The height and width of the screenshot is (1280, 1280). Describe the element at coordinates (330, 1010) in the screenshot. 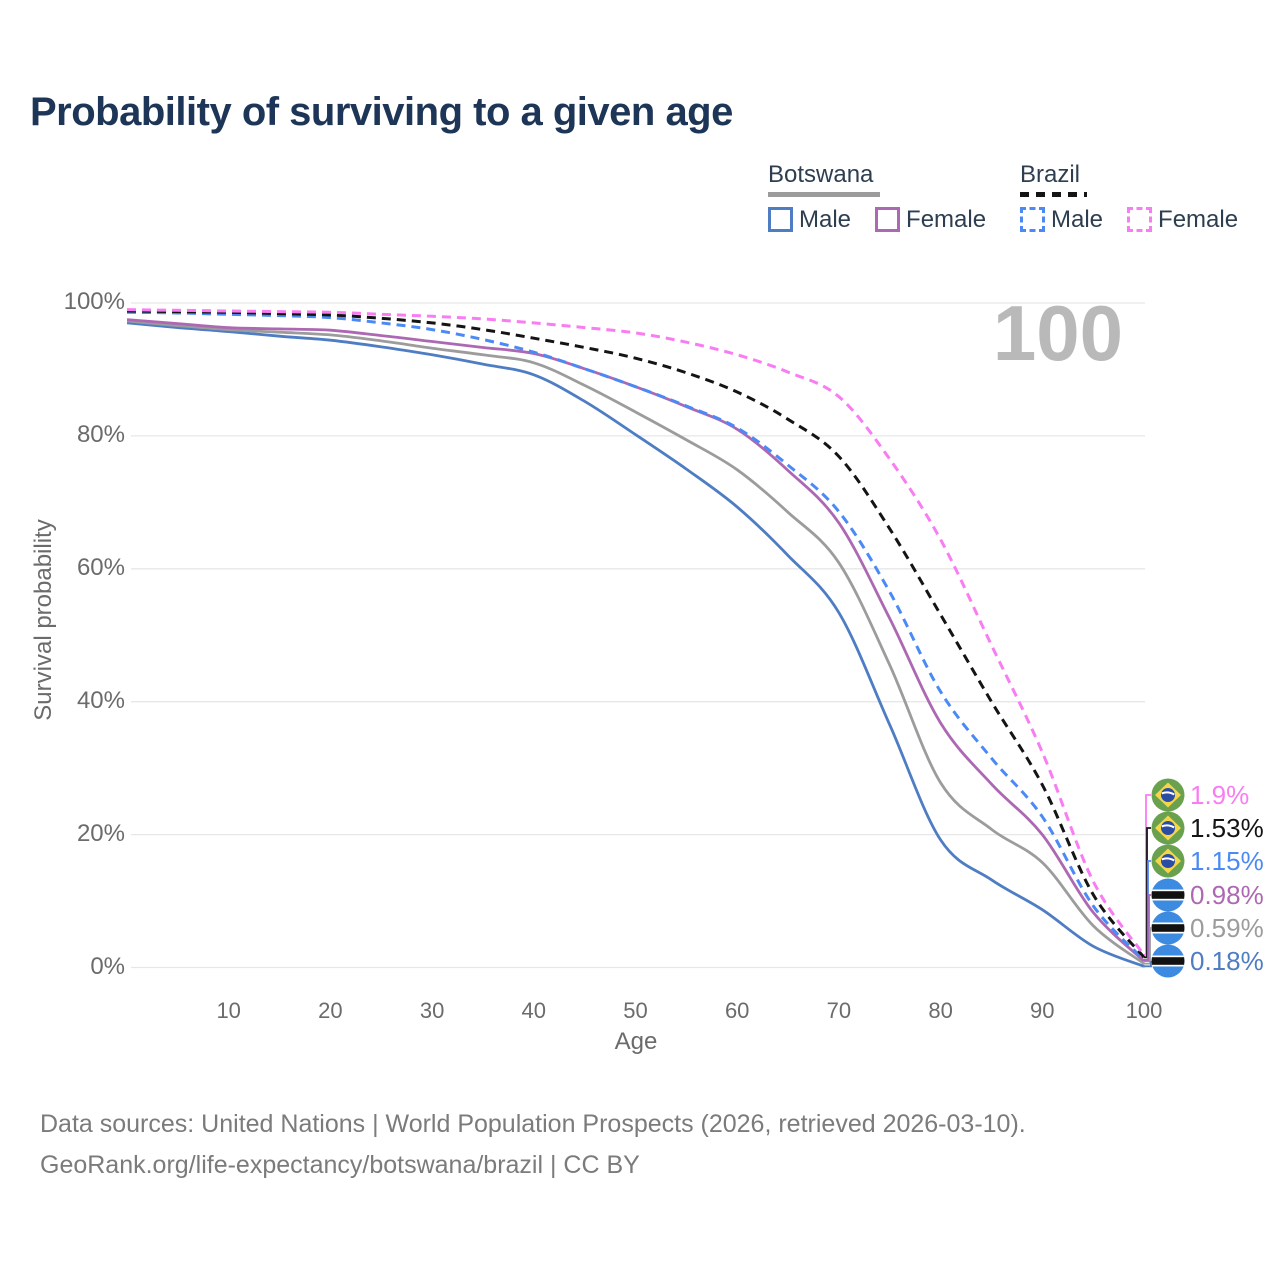

I see `x-tick-20: 20` at that location.